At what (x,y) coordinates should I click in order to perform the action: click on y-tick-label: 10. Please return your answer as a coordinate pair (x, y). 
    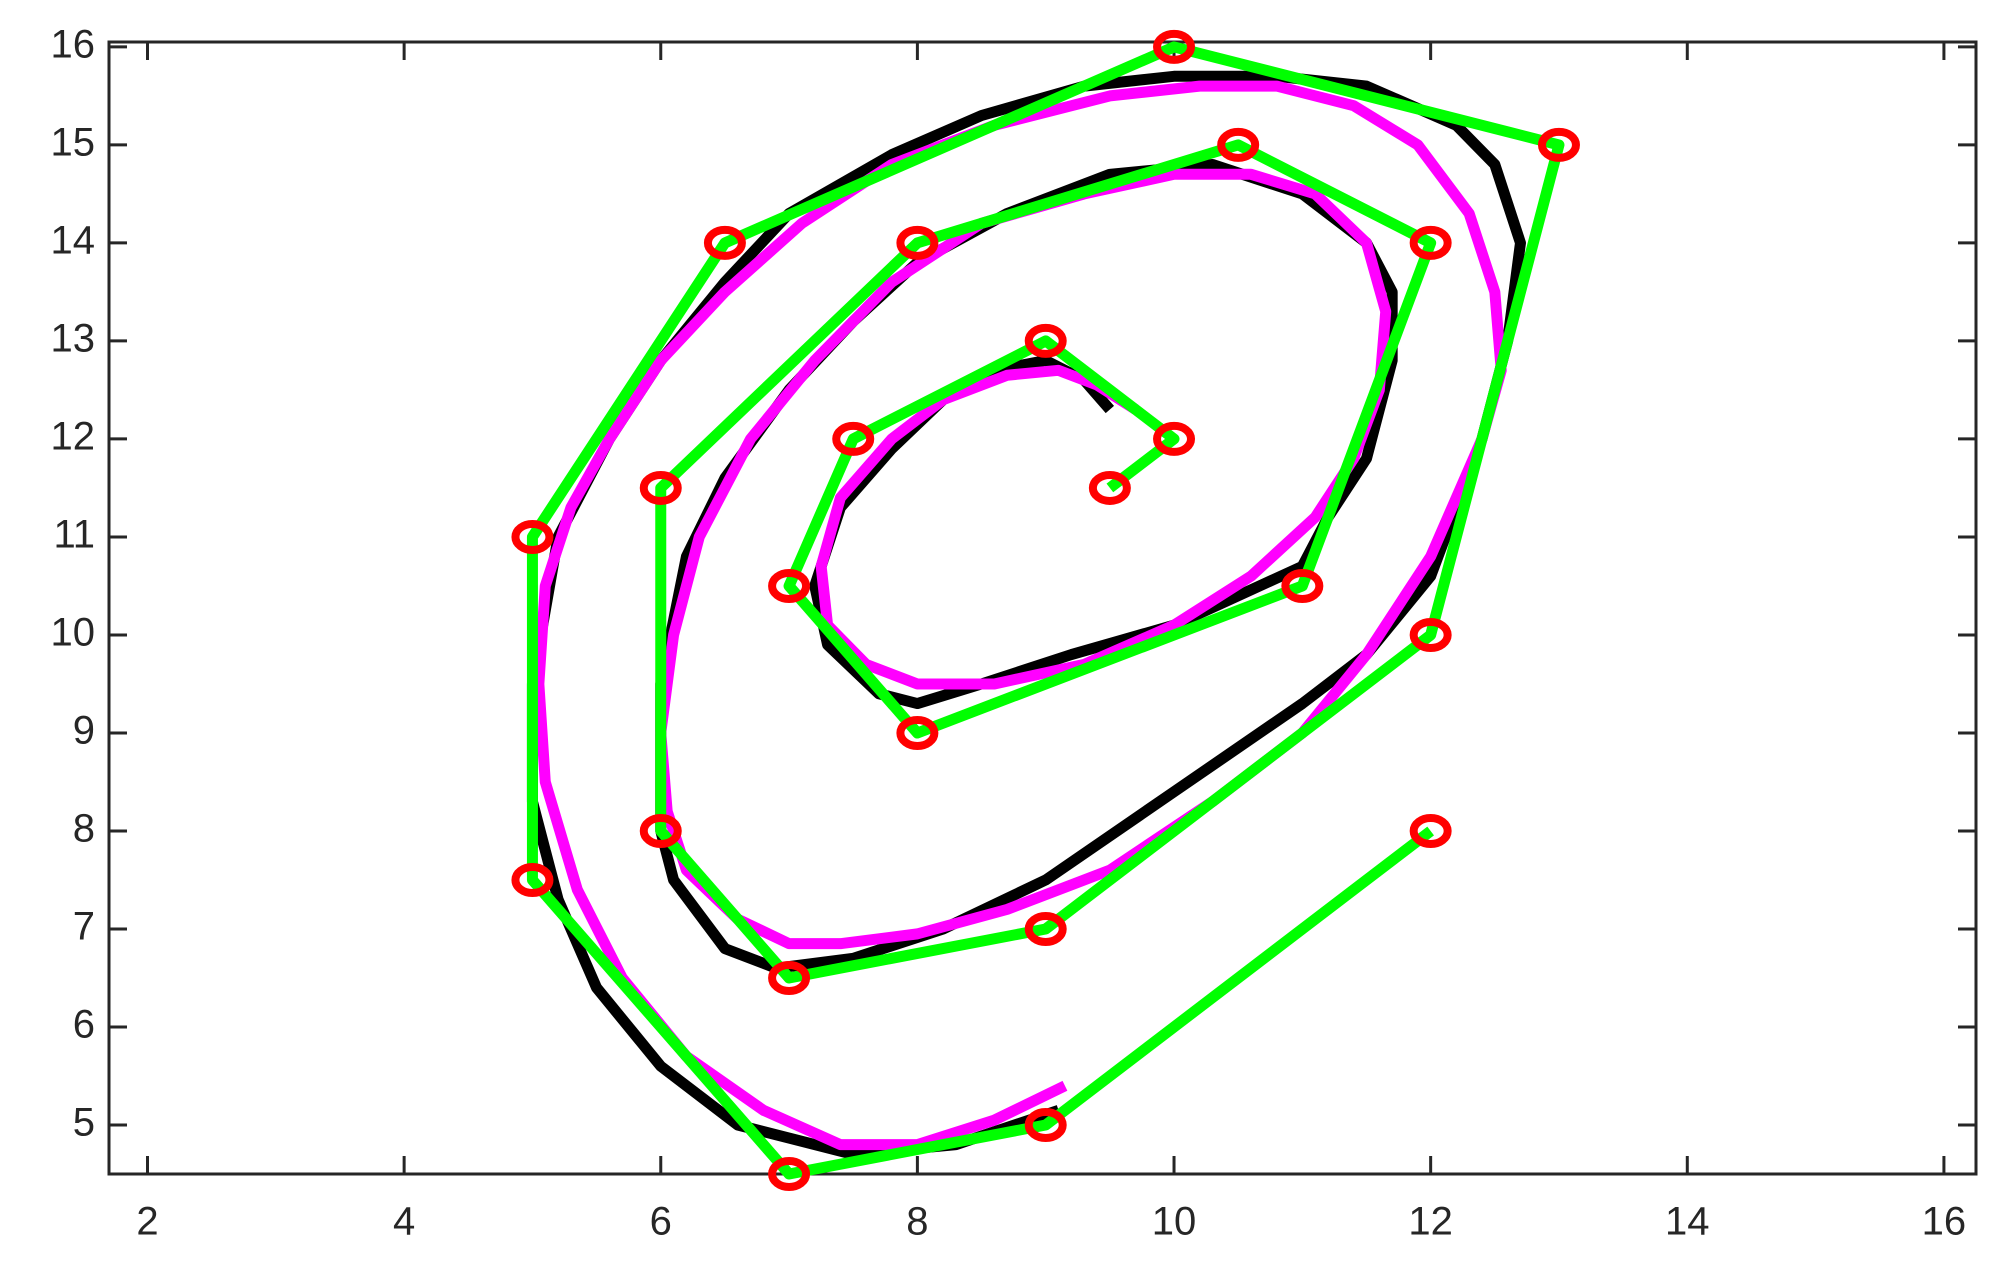
    Looking at the image, I should click on (73, 633).